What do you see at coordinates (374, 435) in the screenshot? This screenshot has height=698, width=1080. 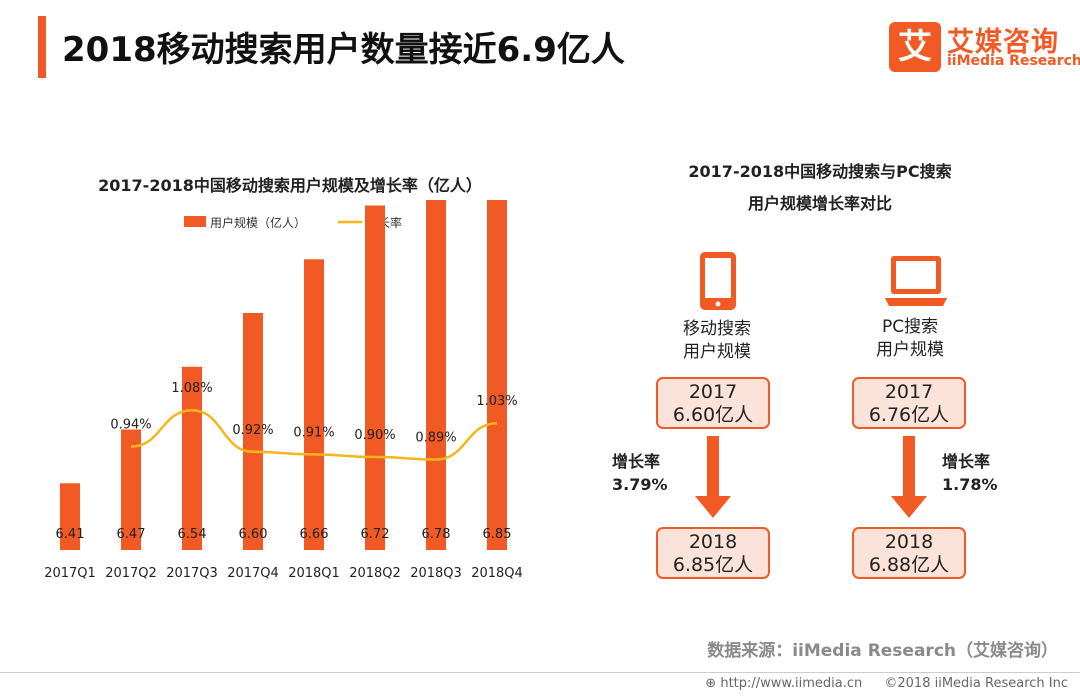 I see `growth-rate-label: 0.90%` at bounding box center [374, 435].